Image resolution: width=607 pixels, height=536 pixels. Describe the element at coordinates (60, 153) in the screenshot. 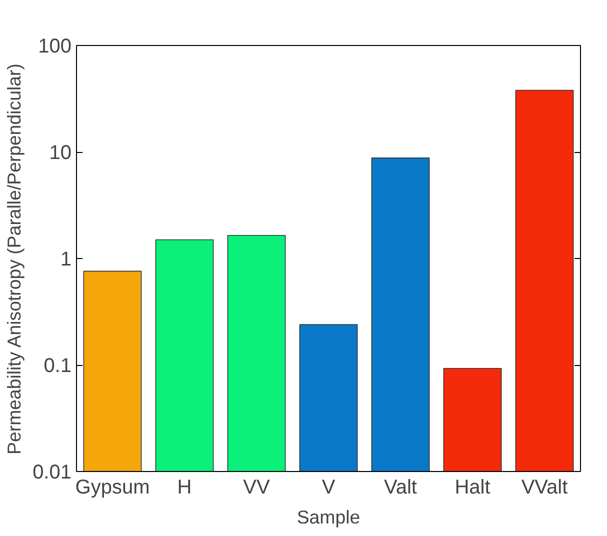

I see `y-tick-label: 10` at that location.